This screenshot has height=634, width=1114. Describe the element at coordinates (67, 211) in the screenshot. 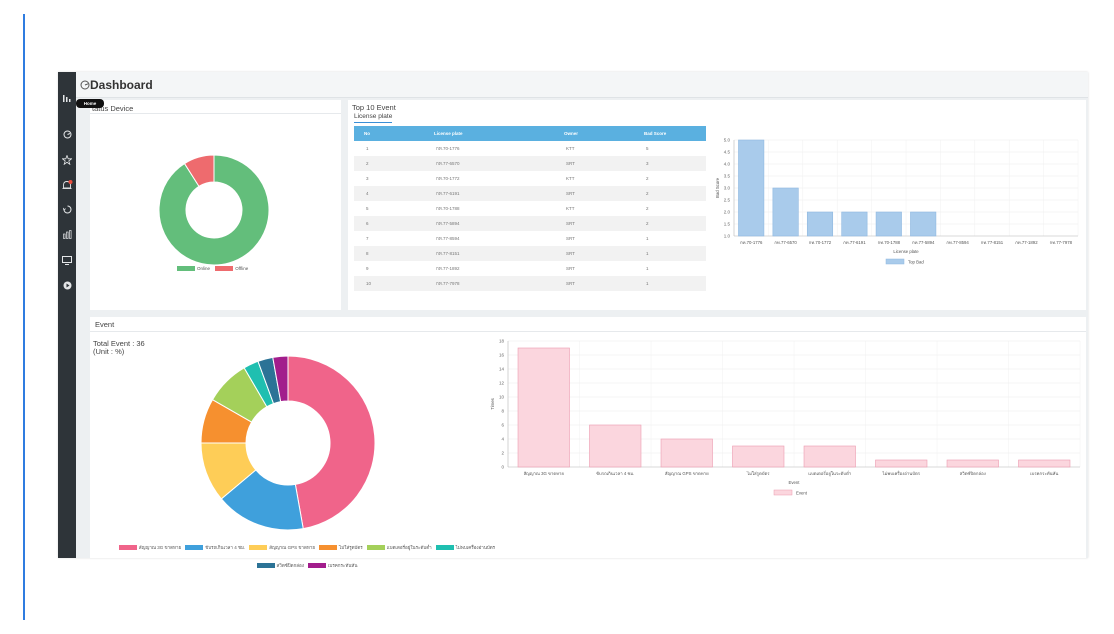

I see `history-icon` at that location.